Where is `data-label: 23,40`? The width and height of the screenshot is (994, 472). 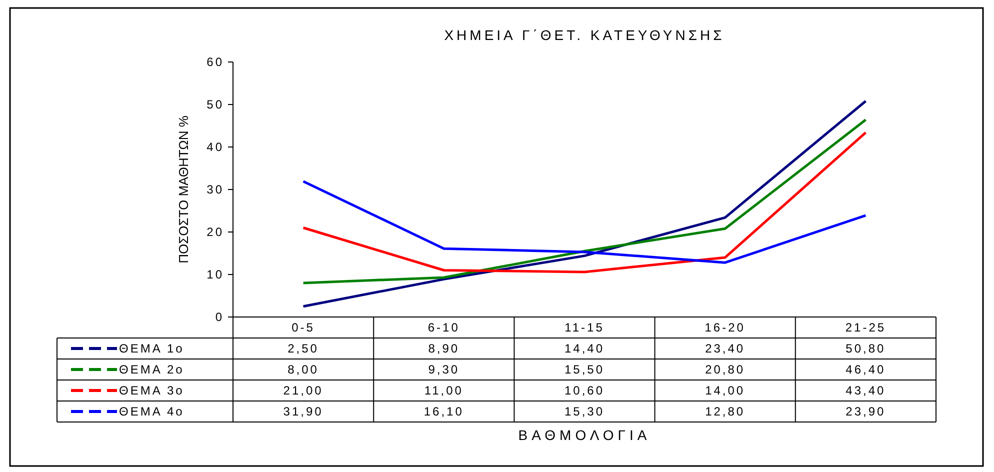
data-label: 23,40 is located at coordinates (725, 349).